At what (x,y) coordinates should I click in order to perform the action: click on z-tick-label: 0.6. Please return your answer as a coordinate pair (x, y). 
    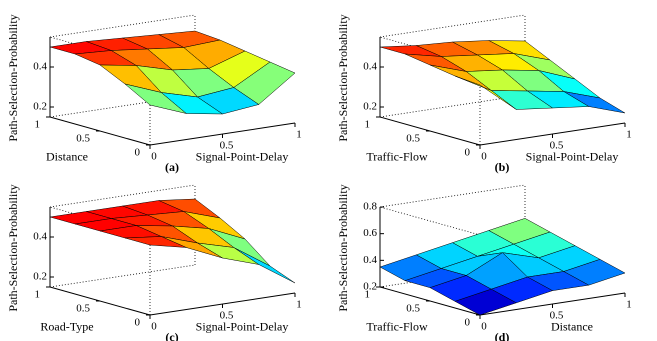
    Looking at the image, I should click on (370, 233).